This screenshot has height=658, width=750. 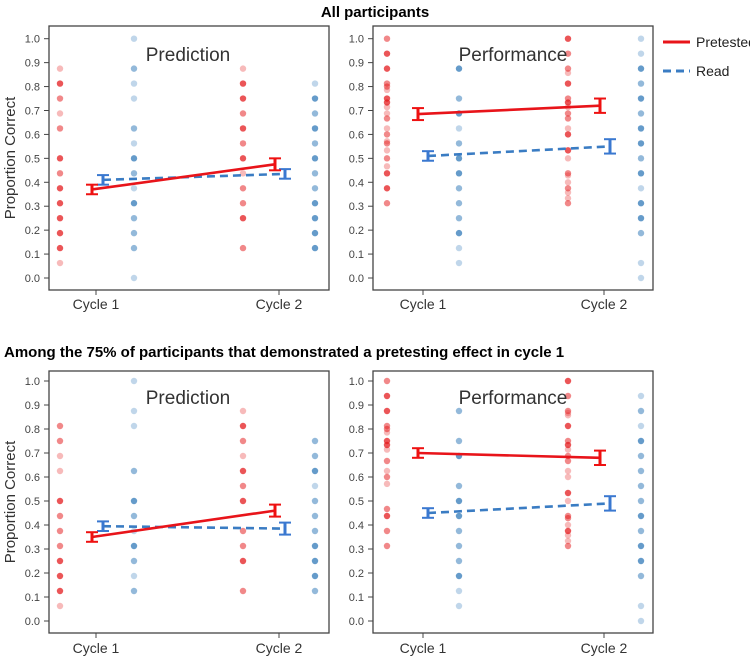 What do you see at coordinates (509, 110) in the screenshot?
I see `mean-line-pretested` at bounding box center [509, 110].